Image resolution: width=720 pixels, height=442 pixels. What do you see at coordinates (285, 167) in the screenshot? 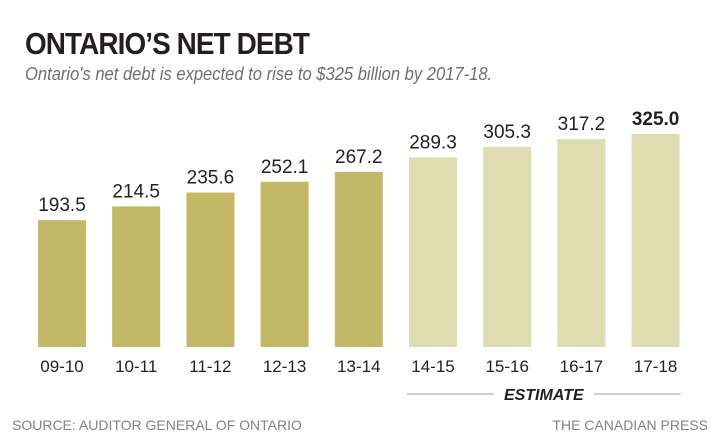
I see `value-label: 252.1` at bounding box center [285, 167].